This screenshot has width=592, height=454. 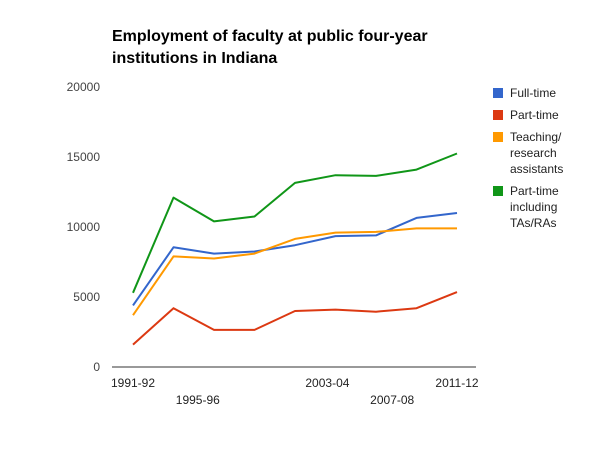 I want to click on legend-label-3: Teaching/, so click(x=536, y=137).